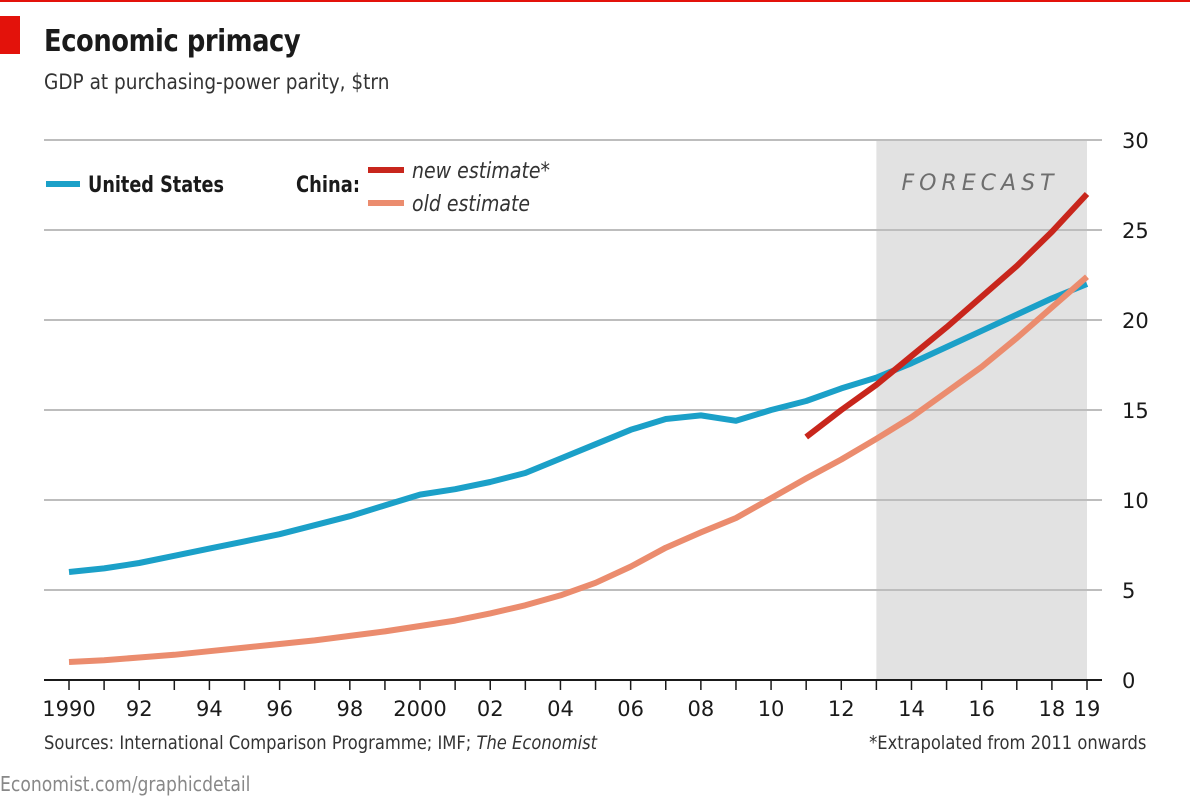  I want to click on y-tick-label: 25, so click(1135, 231).